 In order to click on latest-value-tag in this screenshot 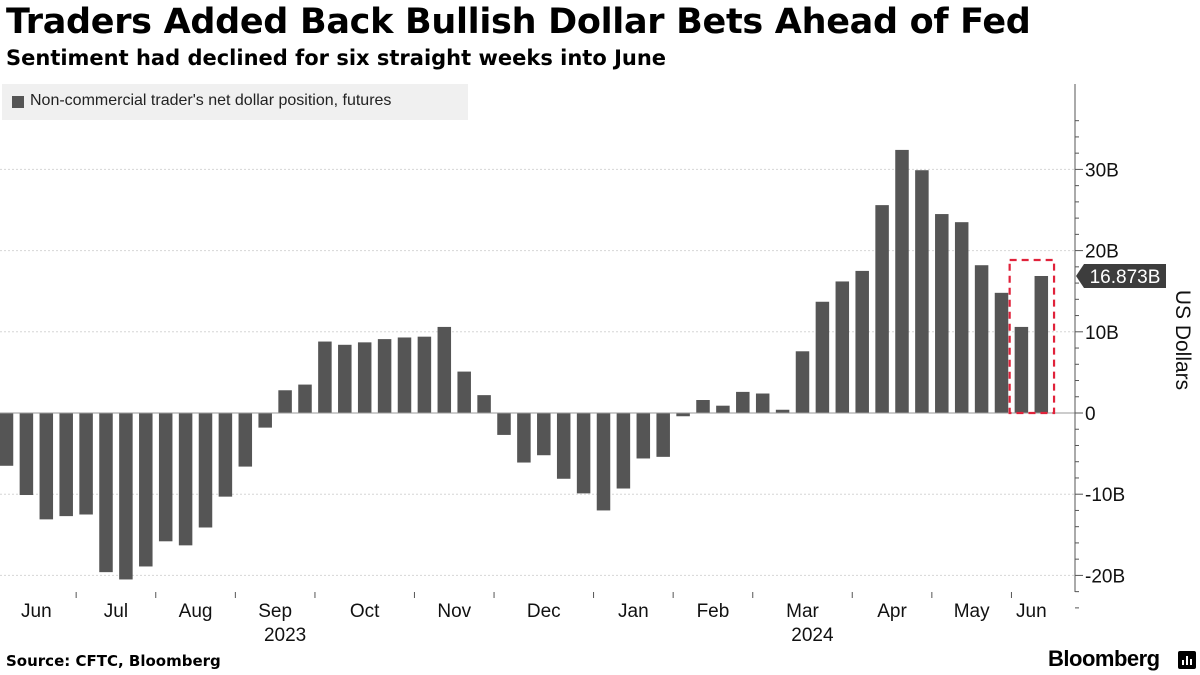, I will do `click(1121, 275)`.